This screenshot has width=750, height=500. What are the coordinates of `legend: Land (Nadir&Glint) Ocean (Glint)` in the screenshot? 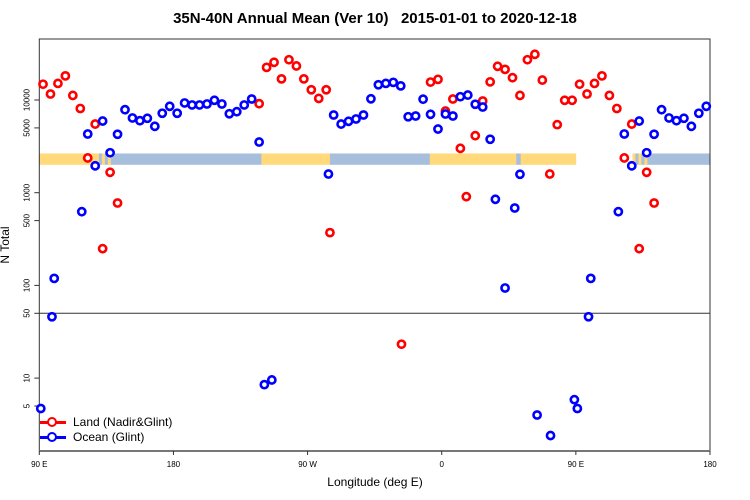 It's located at (106, 429).